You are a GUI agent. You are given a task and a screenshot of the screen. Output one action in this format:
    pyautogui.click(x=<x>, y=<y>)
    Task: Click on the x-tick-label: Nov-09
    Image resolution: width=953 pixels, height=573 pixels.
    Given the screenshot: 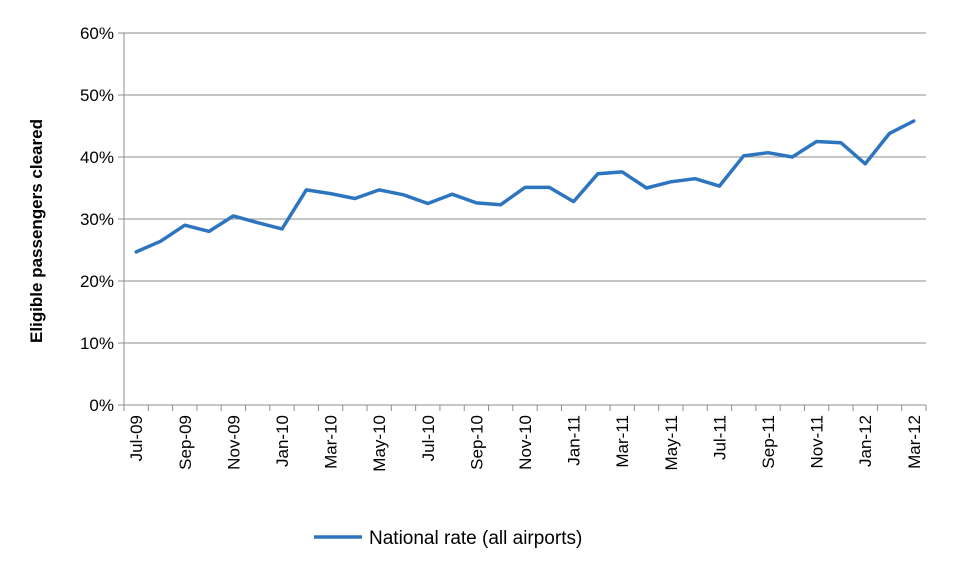 What is the action you would take?
    pyautogui.click(x=233, y=442)
    